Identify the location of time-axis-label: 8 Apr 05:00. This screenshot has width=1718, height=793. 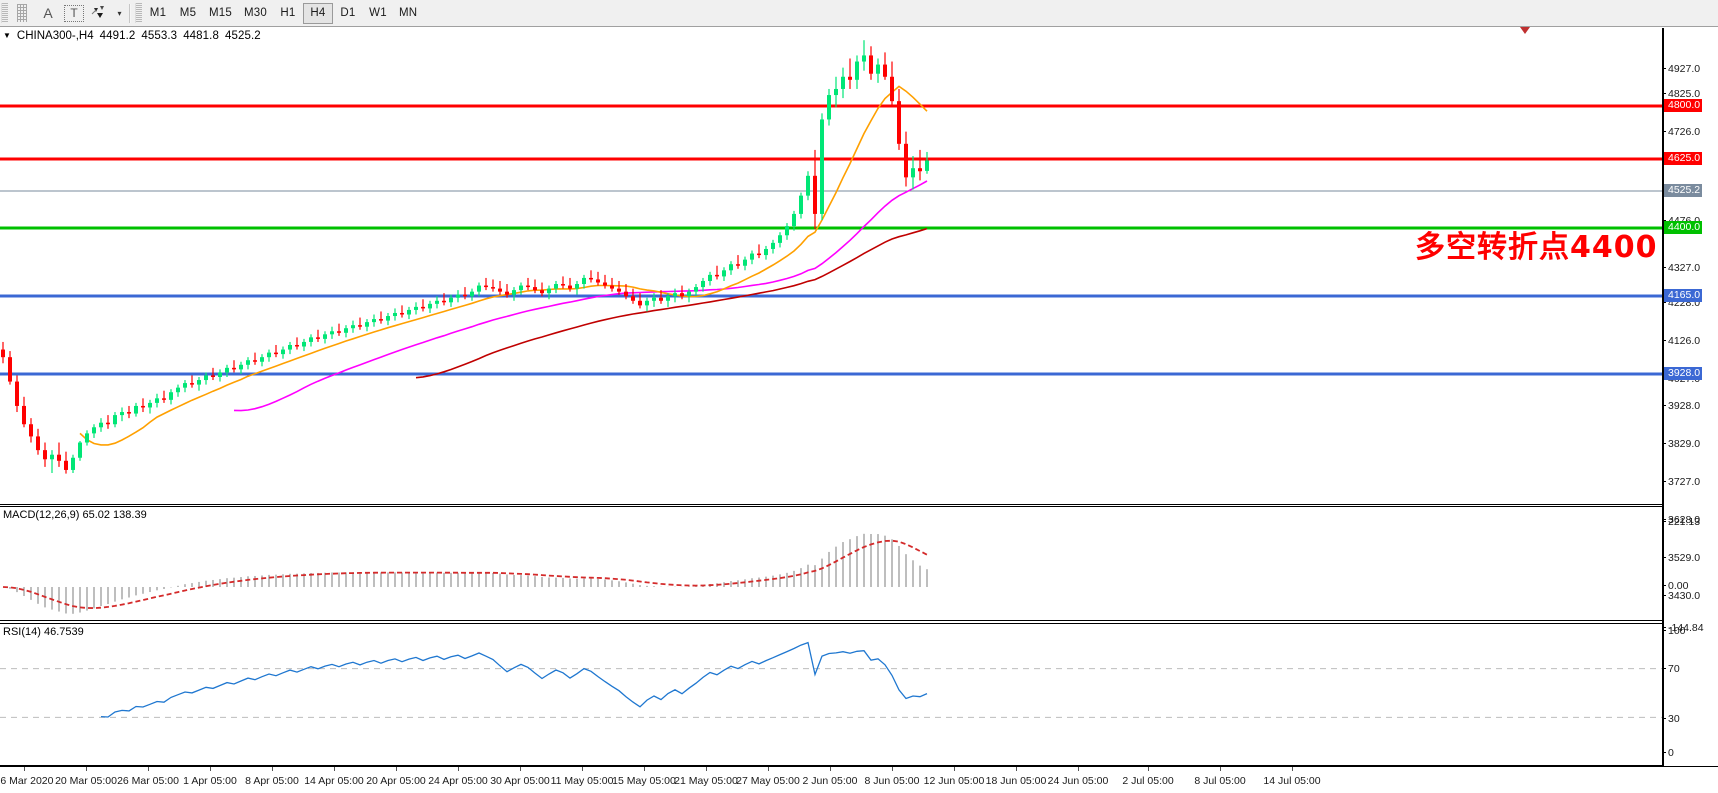
(272, 781).